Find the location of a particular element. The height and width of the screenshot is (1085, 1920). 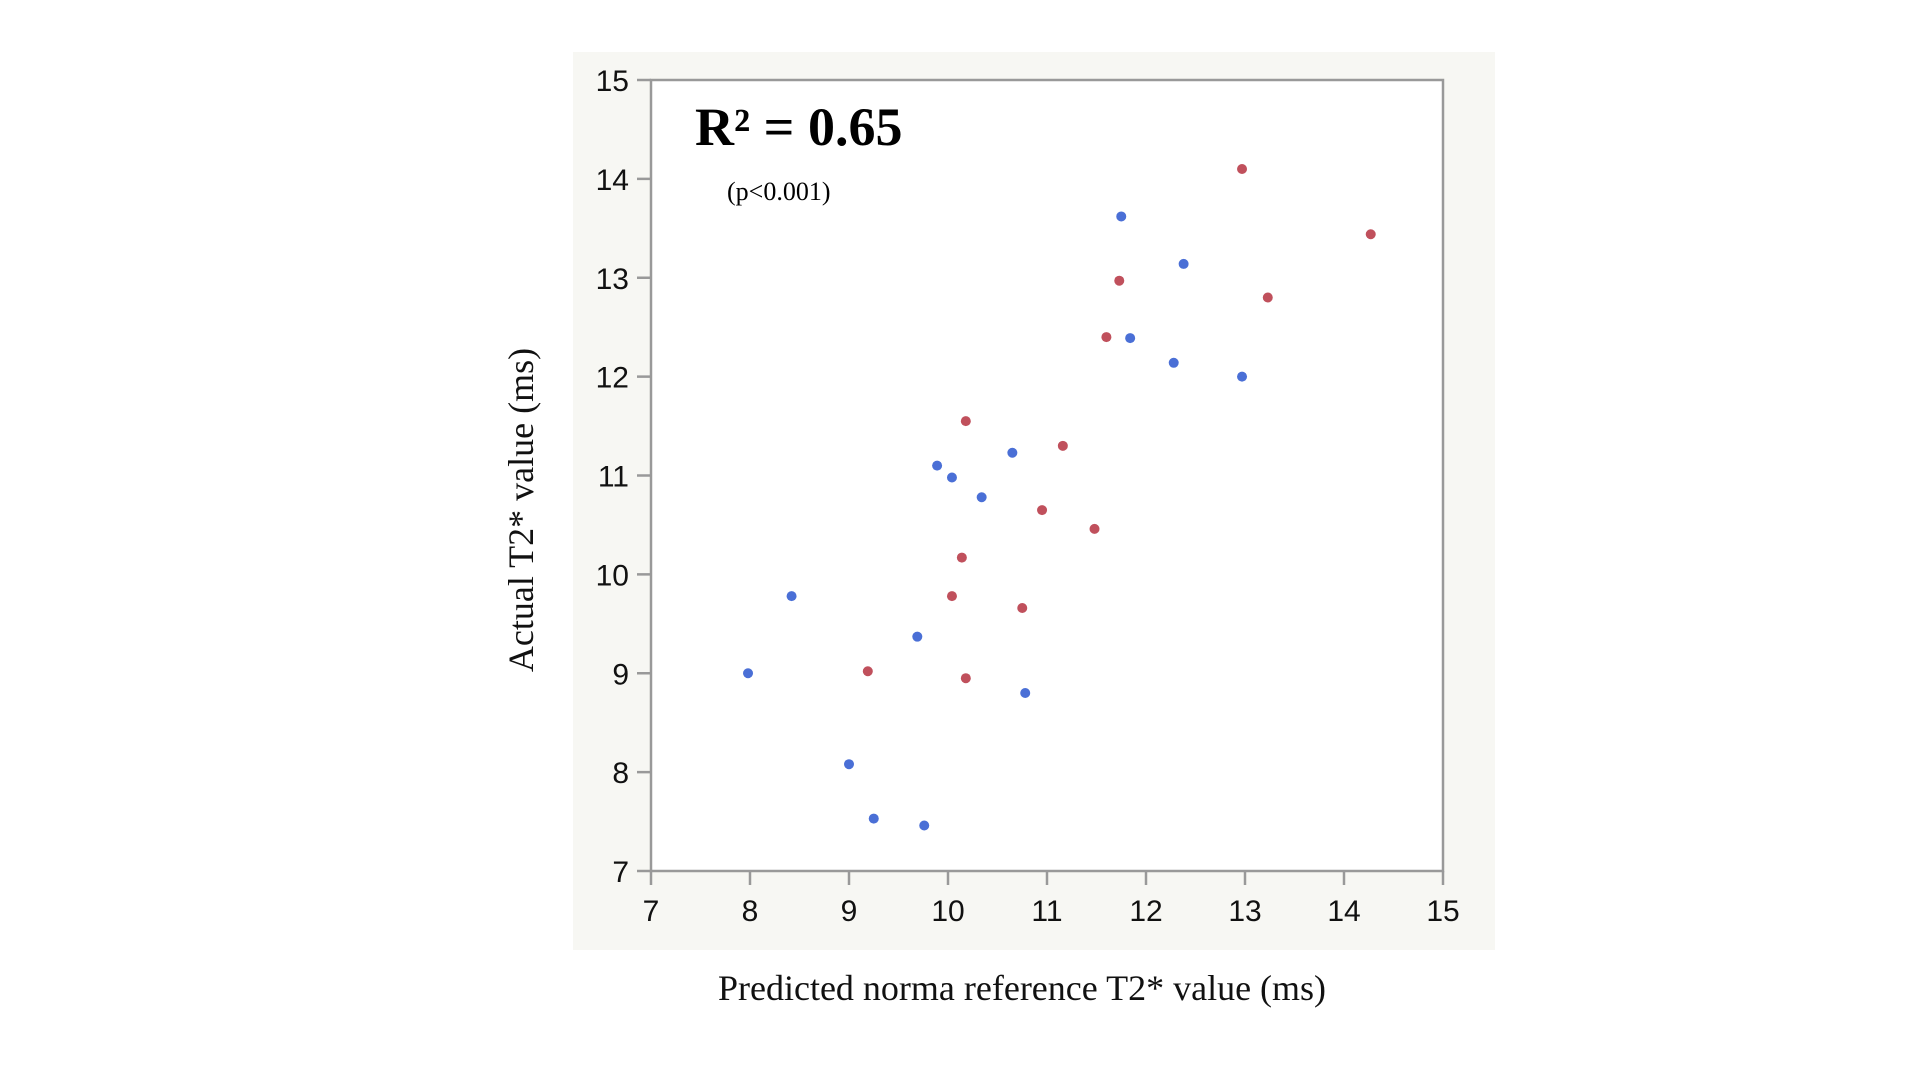

x-tick-label: 11 is located at coordinates (1046, 911).